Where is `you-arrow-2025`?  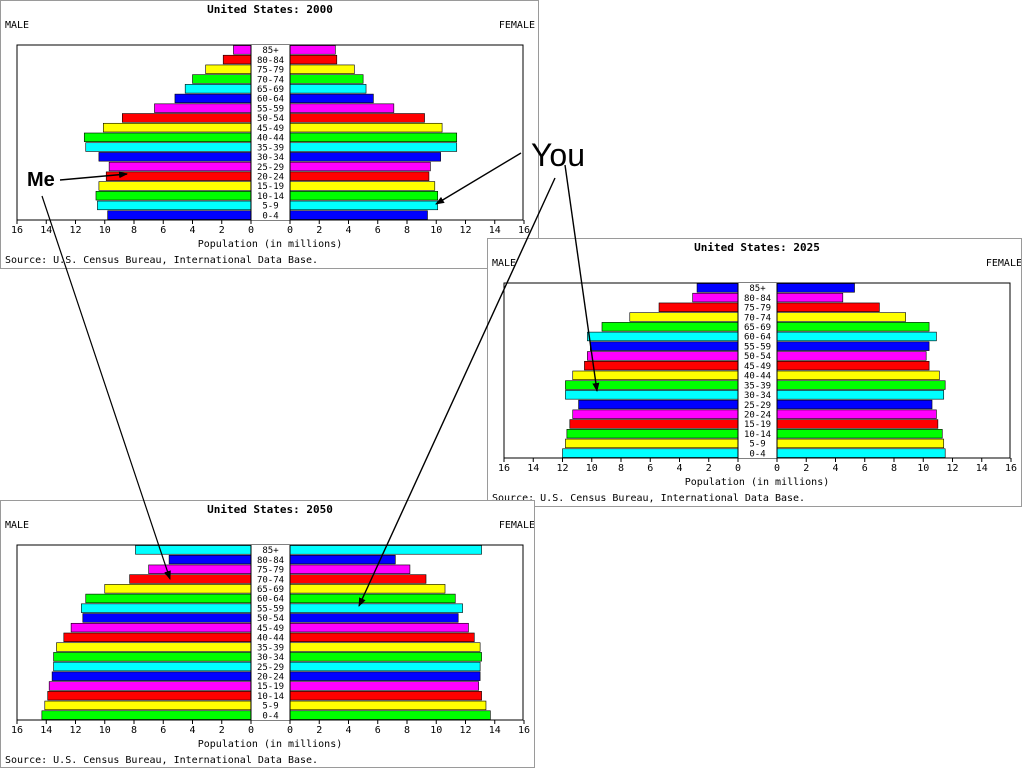 you-arrow-2025 is located at coordinates (582, 278).